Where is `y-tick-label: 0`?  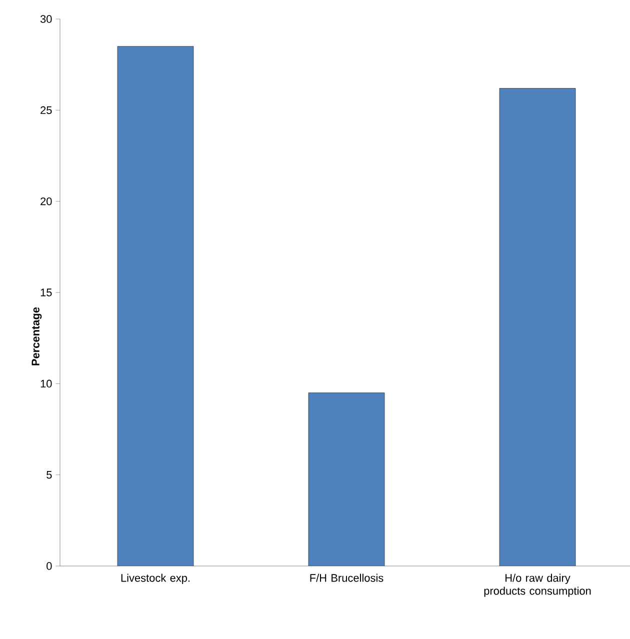 y-tick-label: 0 is located at coordinates (49, 566).